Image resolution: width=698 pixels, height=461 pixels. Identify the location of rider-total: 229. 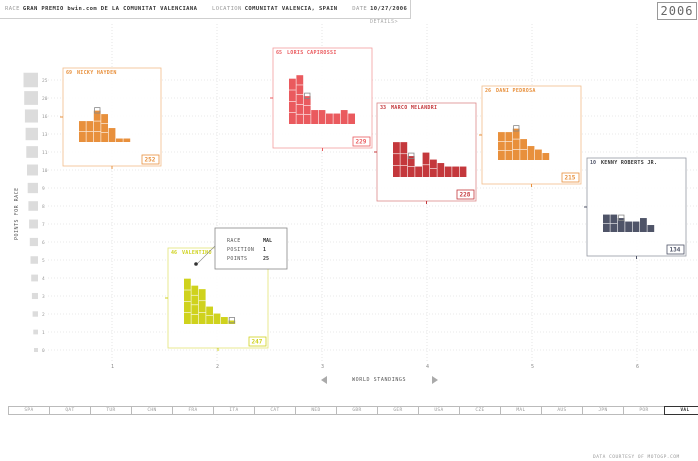
(361, 142).